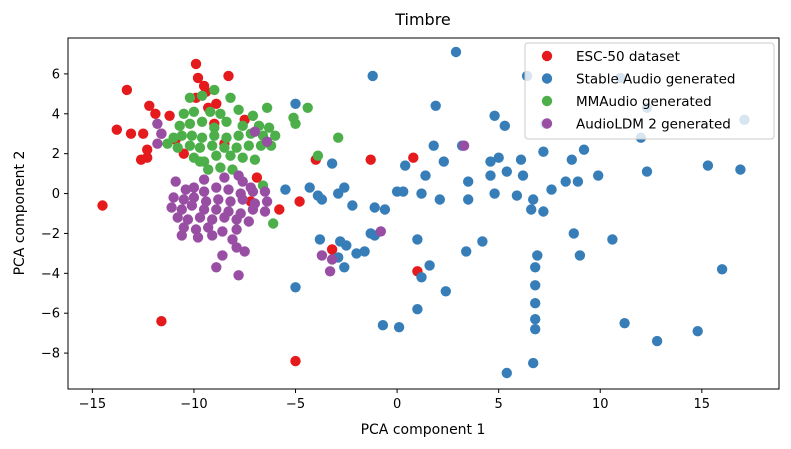 The width and height of the screenshot is (791, 449). Describe the element at coordinates (423, 430) in the screenshot. I see `x-axis-label: PCA component 1` at that location.